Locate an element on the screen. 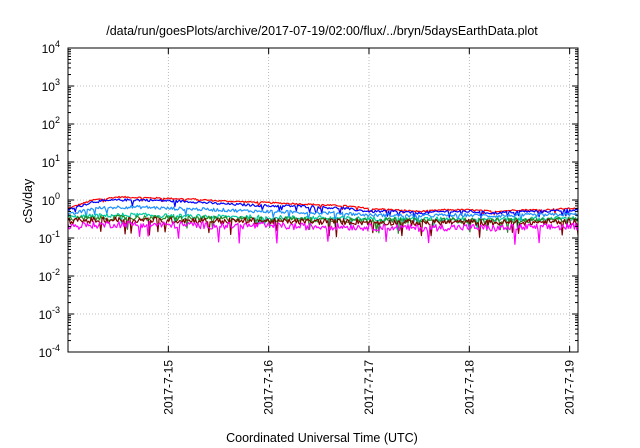 This screenshot has width=640, height=448. x-tick-label: 2017-7-17 is located at coordinates (369, 387).